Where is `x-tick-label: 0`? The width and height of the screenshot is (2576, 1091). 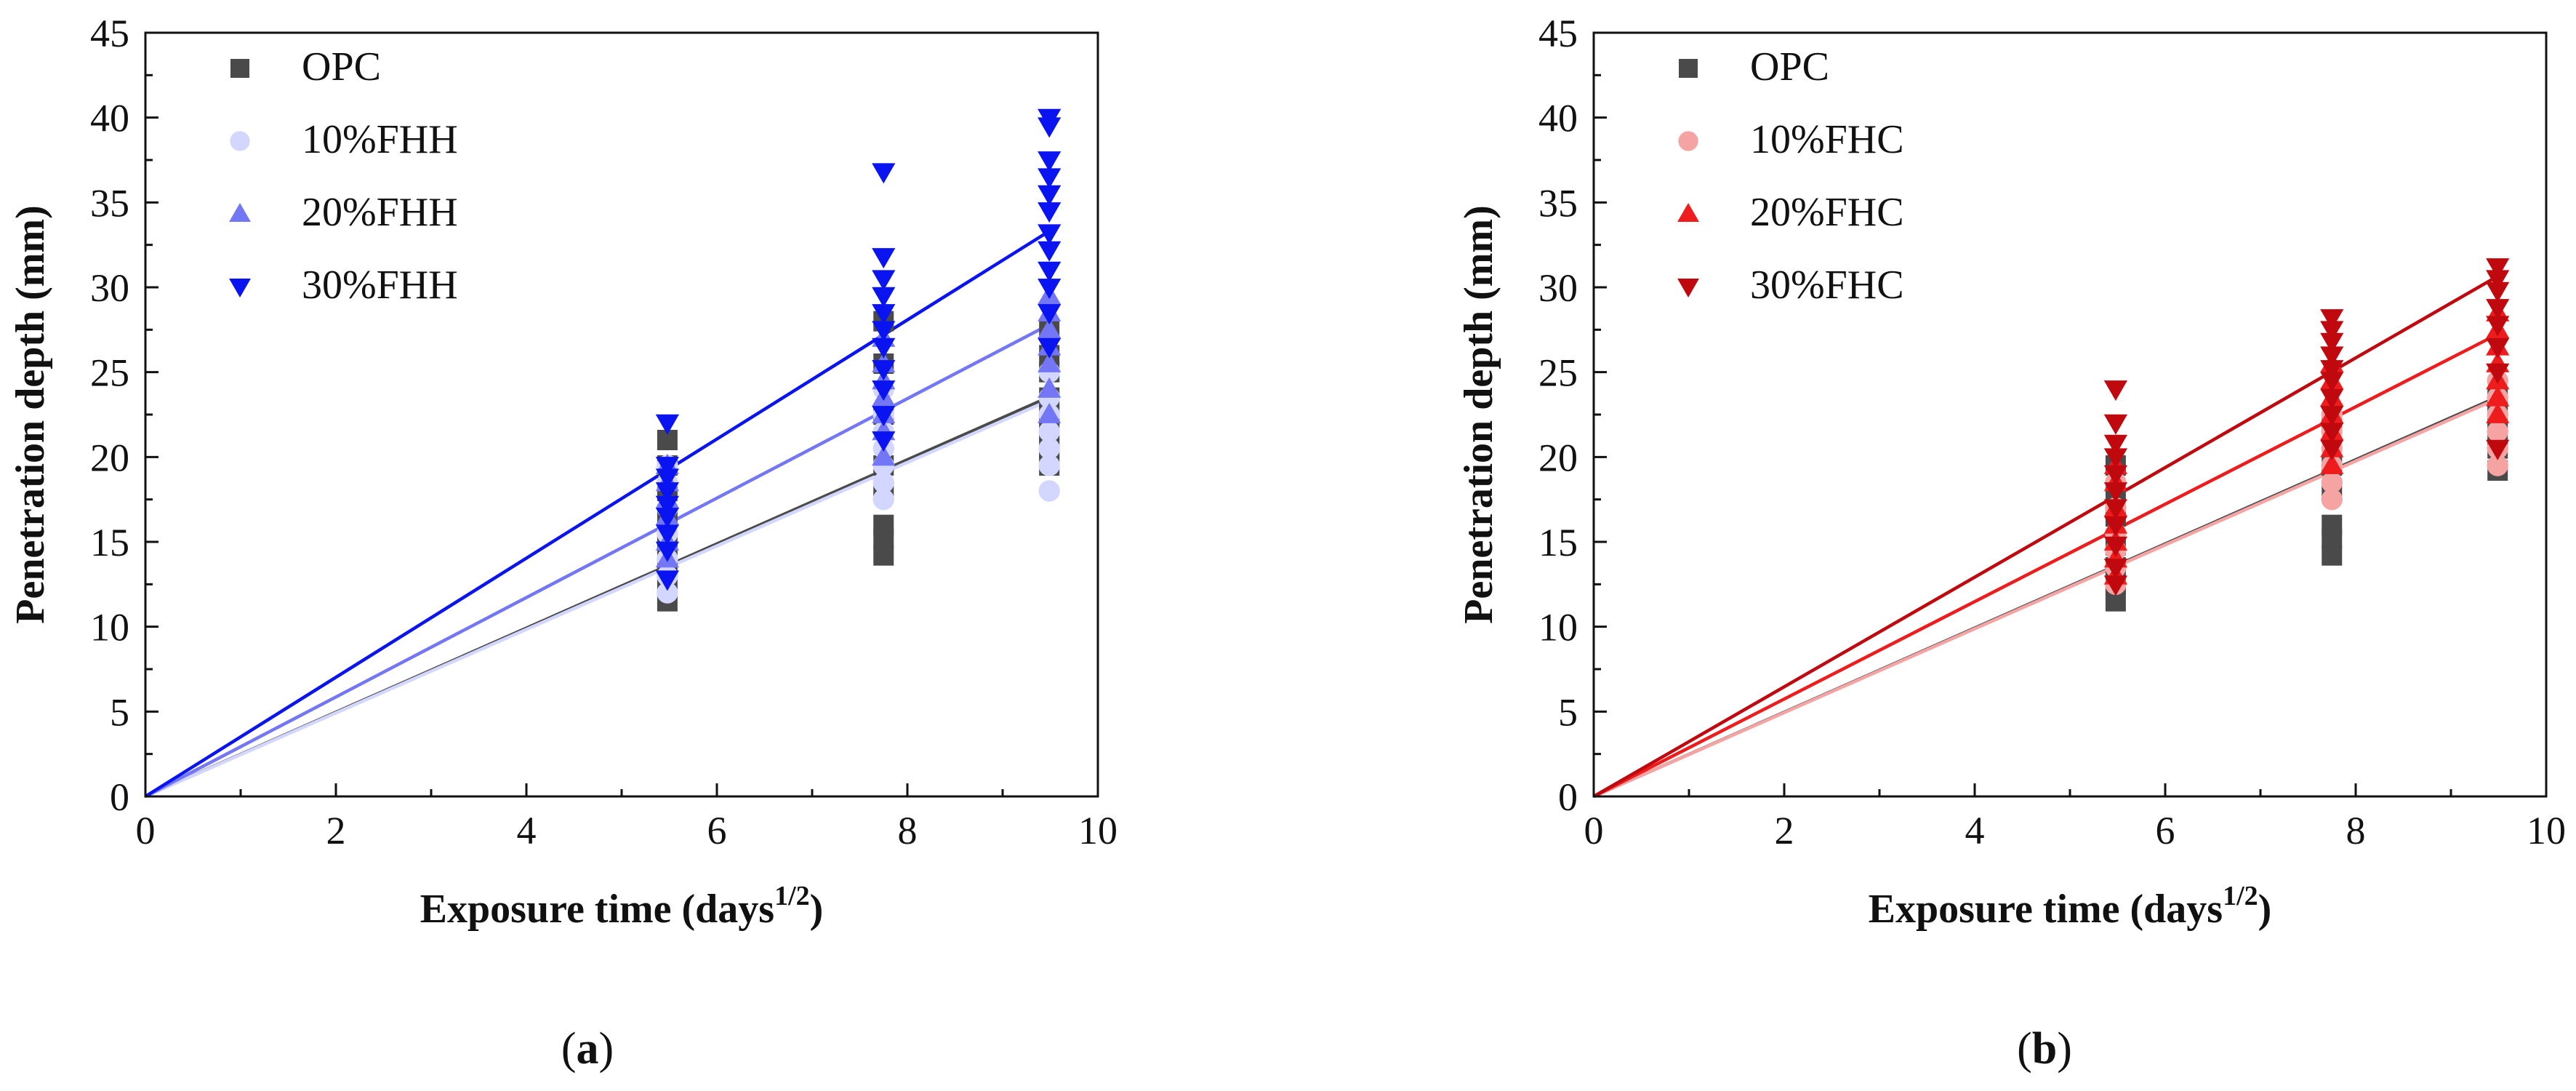 x-tick-label: 0 is located at coordinates (1594, 830).